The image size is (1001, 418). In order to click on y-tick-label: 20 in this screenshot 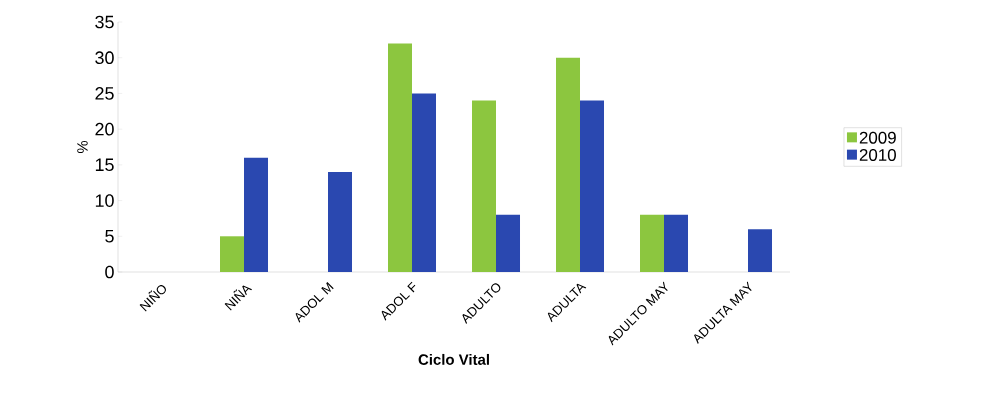, I will do `click(104, 129)`.